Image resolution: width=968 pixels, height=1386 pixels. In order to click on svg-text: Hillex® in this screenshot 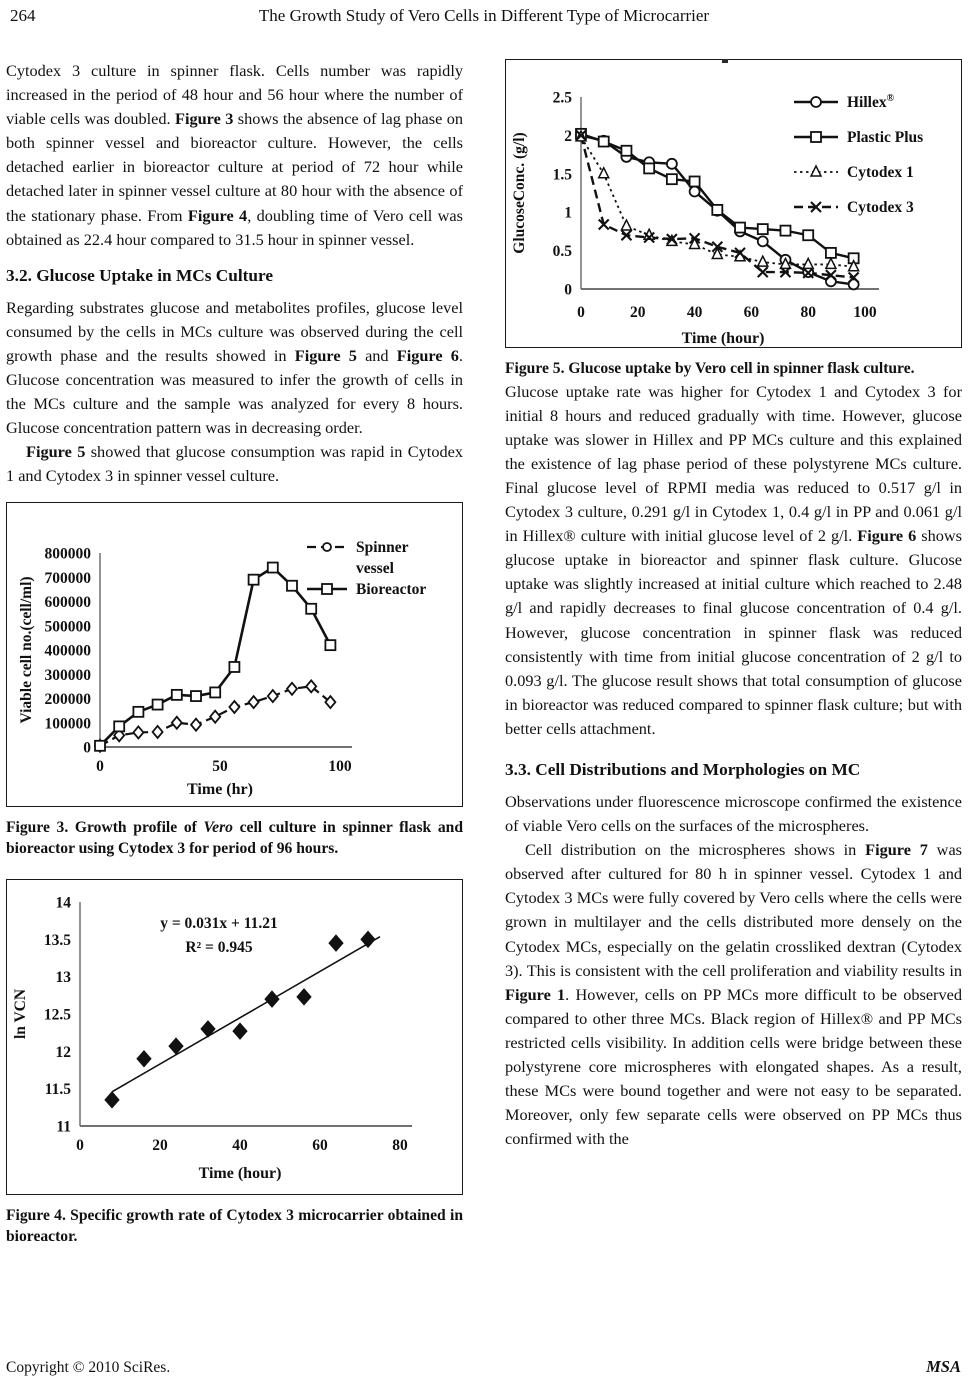, I will do `click(871, 102)`.